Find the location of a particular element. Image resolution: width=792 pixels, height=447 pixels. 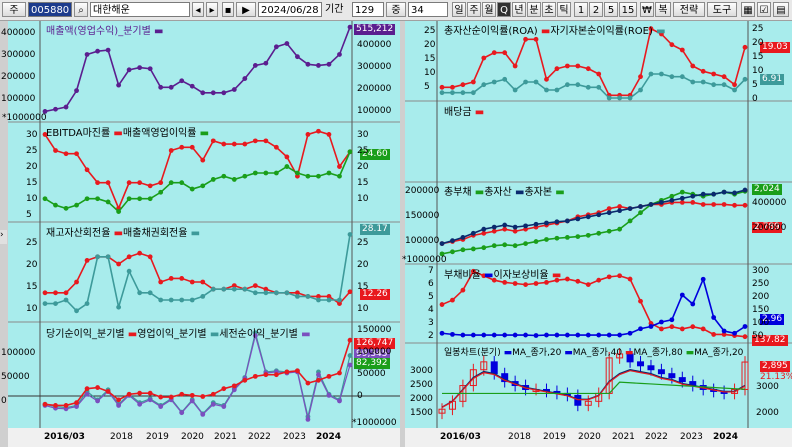

interval-15: 15 is located at coordinates (628, 9).